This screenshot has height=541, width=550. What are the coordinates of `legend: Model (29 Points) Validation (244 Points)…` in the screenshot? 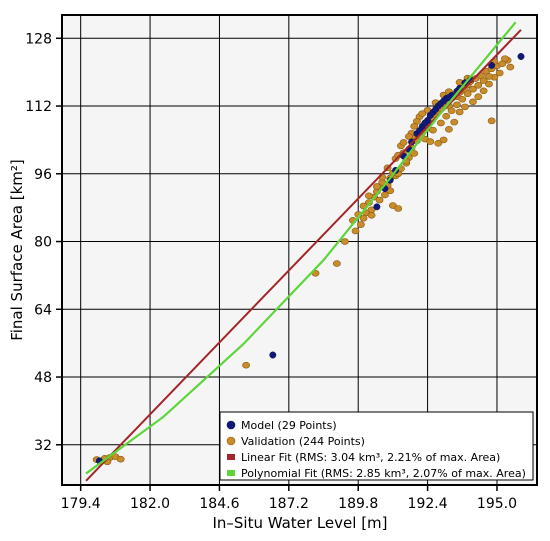 It's located at (376, 446).